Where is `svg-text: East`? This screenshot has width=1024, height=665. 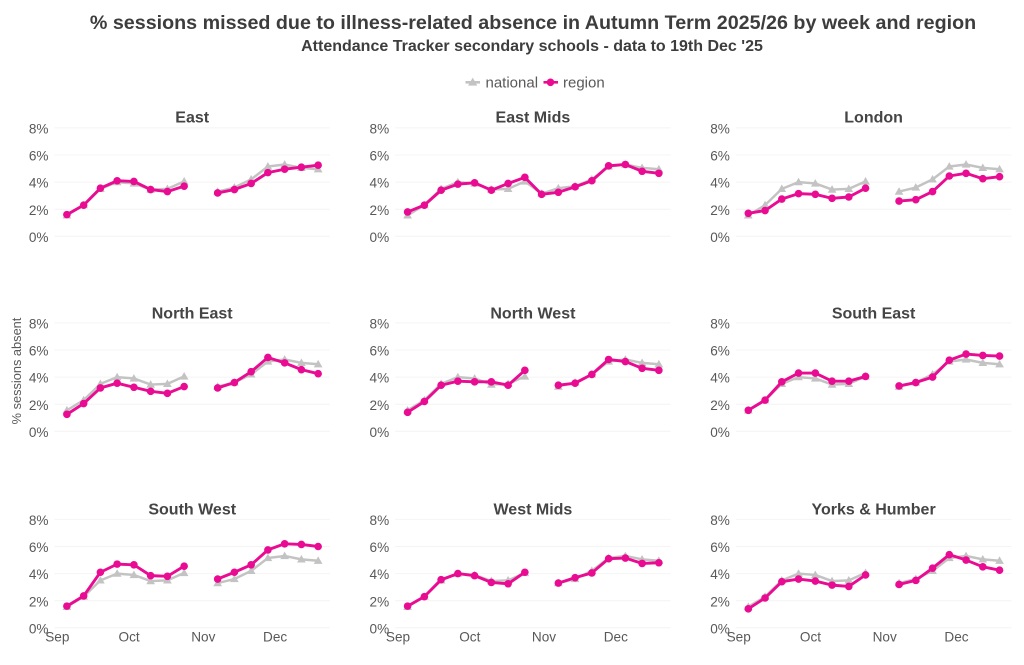
svg-text: East is located at coordinates (192, 118).